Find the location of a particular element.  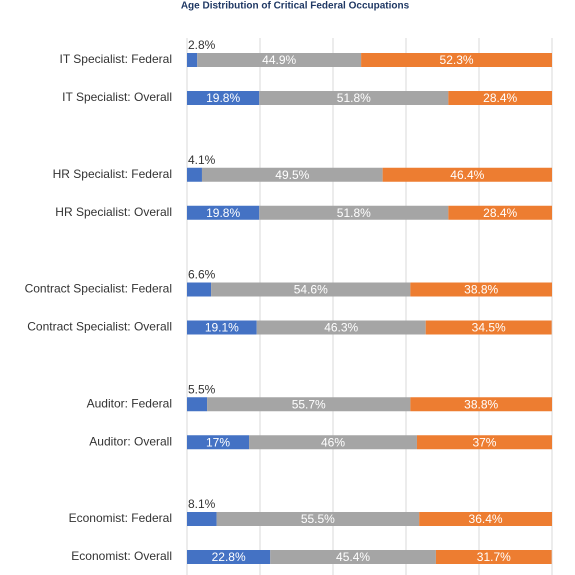

y-tick-label: HR Specialist: Federal is located at coordinates (112, 174).